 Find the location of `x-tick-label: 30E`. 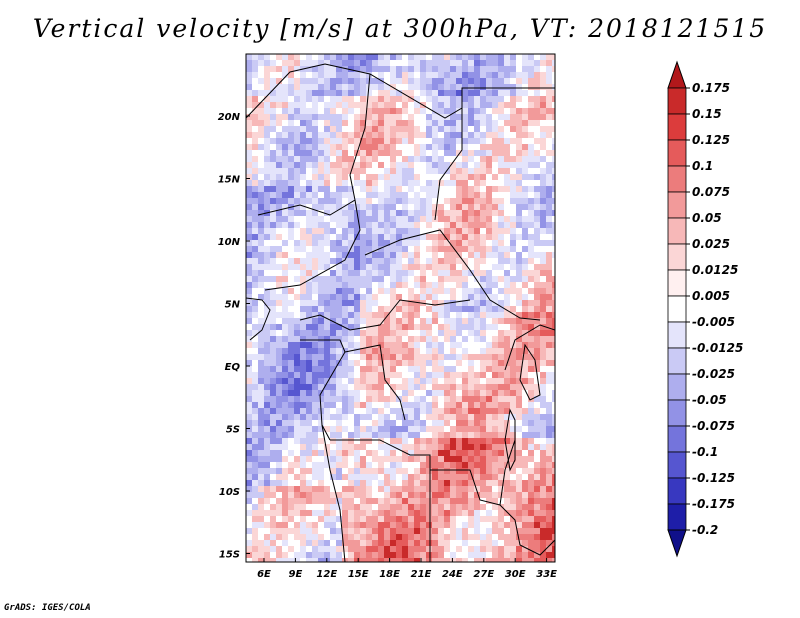

x-tick-label: 30E is located at coordinates (515, 574).